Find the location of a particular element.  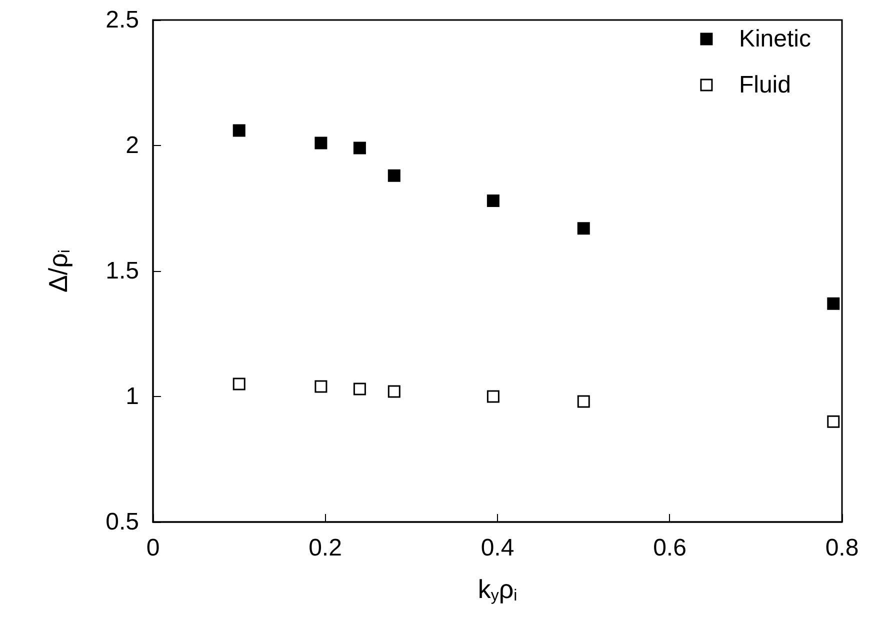

y-tick-label: 2.5 is located at coordinates (122, 20).